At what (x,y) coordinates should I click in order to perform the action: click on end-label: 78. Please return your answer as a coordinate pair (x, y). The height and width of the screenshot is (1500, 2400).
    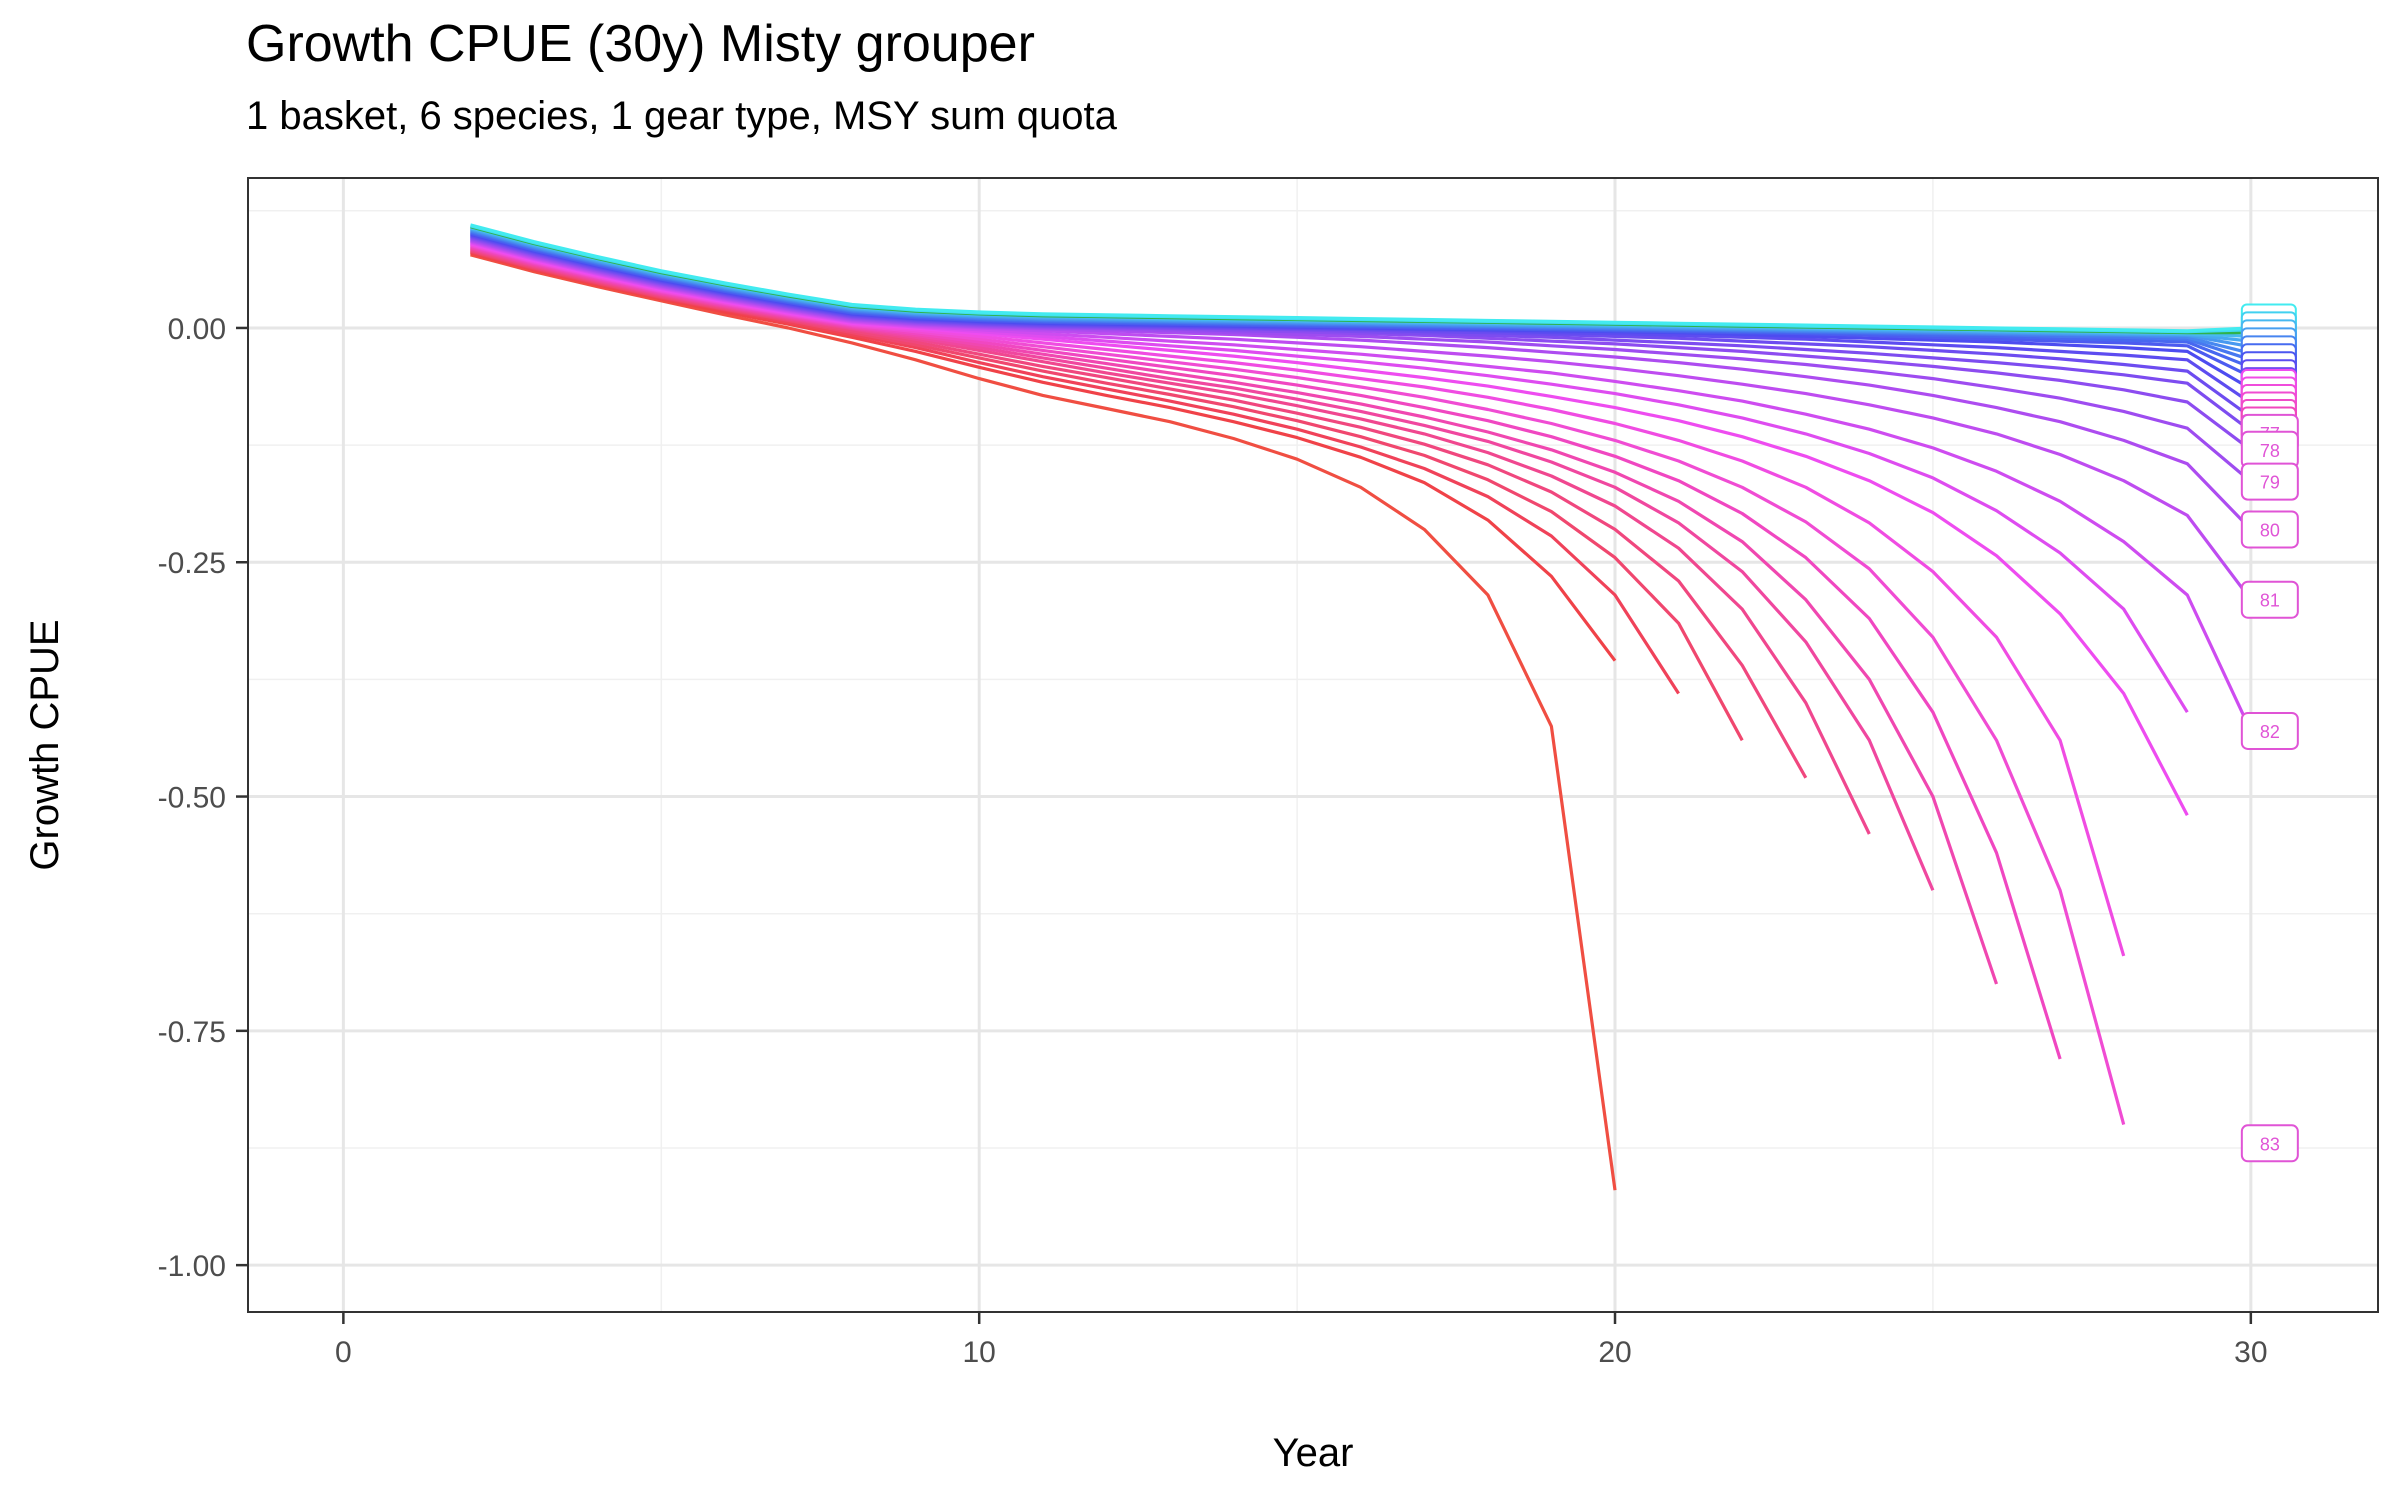
    Looking at the image, I should click on (2270, 451).